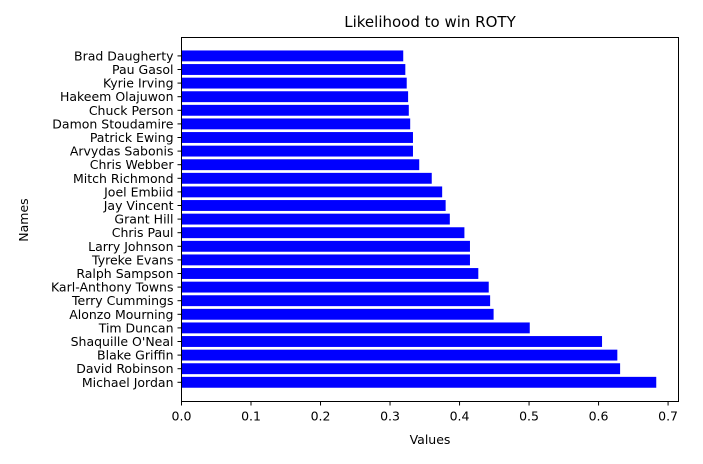 The height and width of the screenshot is (464, 703). What do you see at coordinates (138, 191) in the screenshot?
I see `y-tick-label: Joel Embiid` at bounding box center [138, 191].